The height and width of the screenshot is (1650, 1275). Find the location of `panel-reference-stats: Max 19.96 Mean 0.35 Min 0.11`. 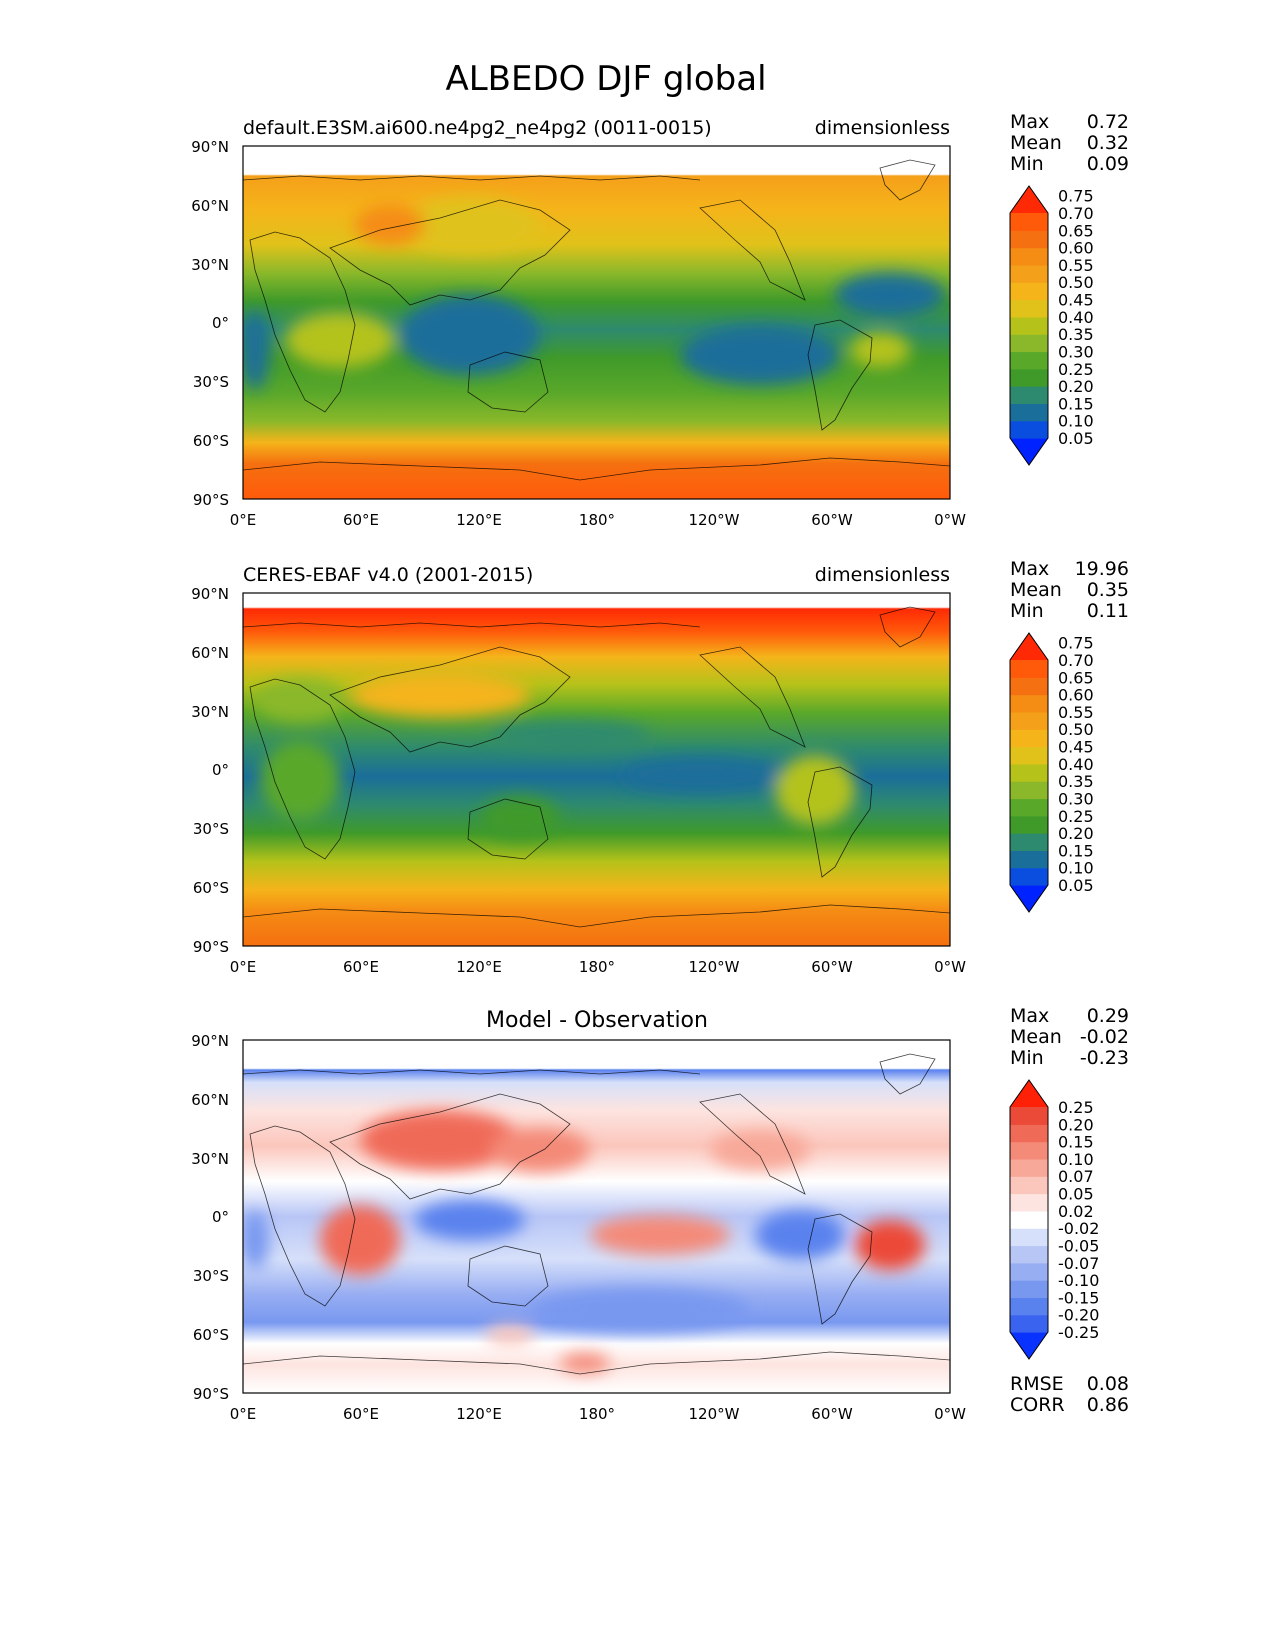

panel-reference-stats: Max 19.96 Mean 0.35 Min 0.11 is located at coordinates (1069, 590).